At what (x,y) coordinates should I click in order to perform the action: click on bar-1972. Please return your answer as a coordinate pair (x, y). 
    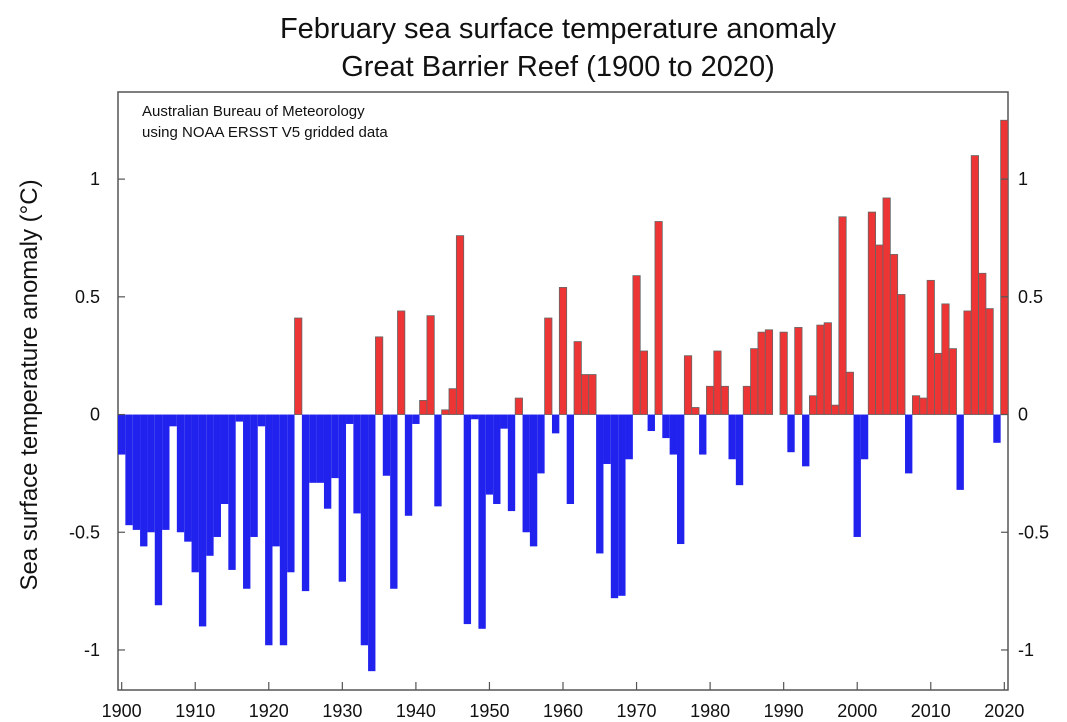
    Looking at the image, I should click on (651, 423).